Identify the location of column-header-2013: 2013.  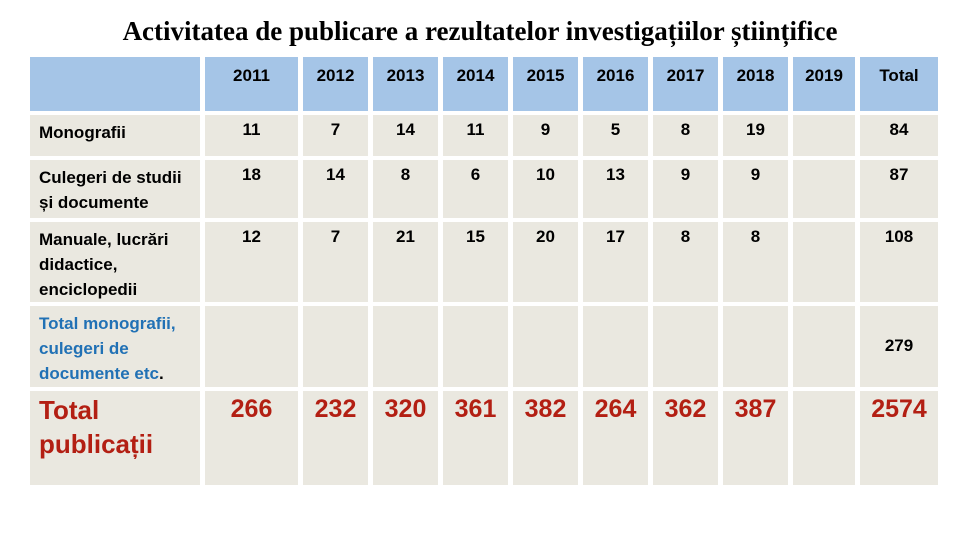
(405, 83).